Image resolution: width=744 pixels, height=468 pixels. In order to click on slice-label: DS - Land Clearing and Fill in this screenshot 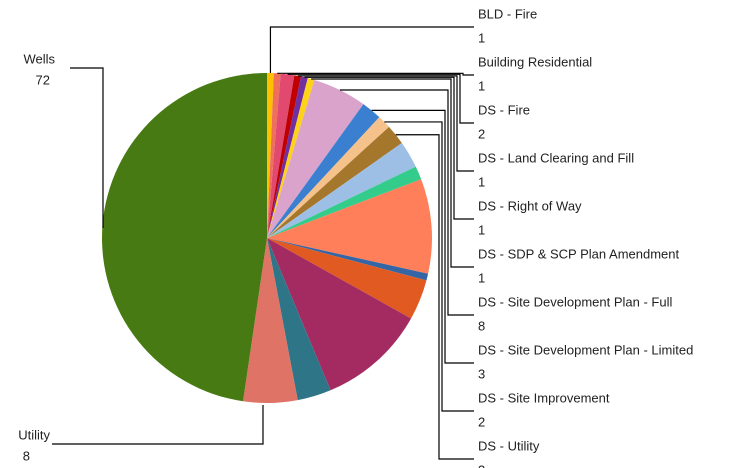, I will do `click(556, 157)`.